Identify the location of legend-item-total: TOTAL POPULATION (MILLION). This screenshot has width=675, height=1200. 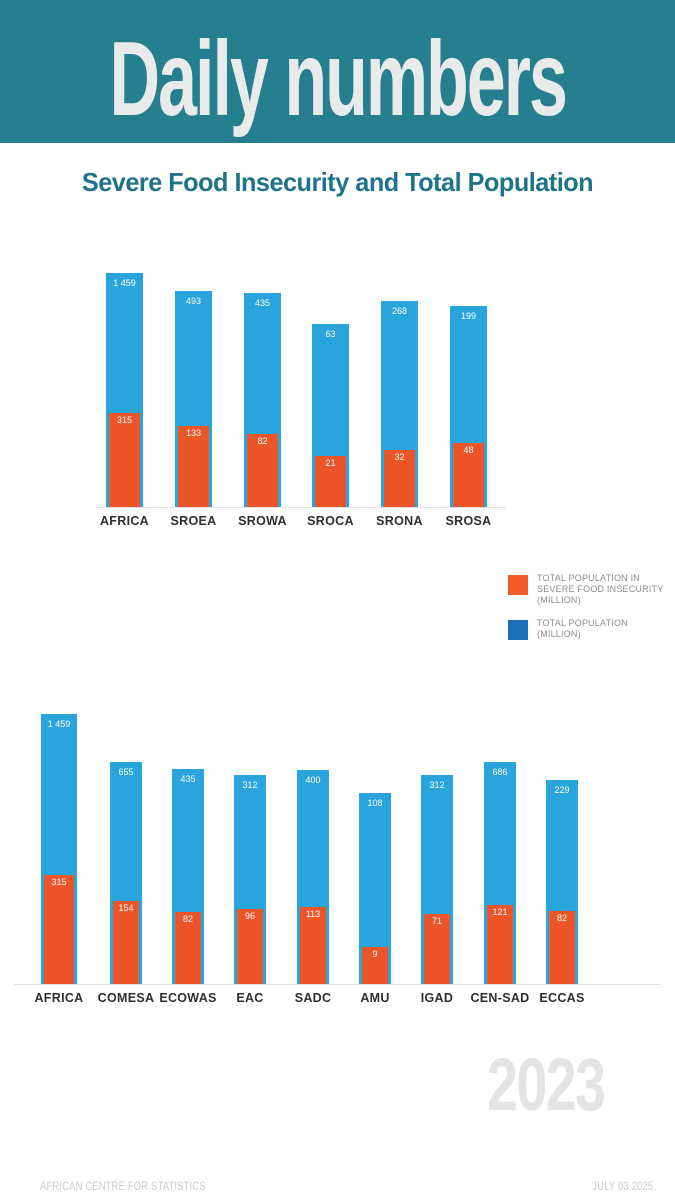
(588, 629).